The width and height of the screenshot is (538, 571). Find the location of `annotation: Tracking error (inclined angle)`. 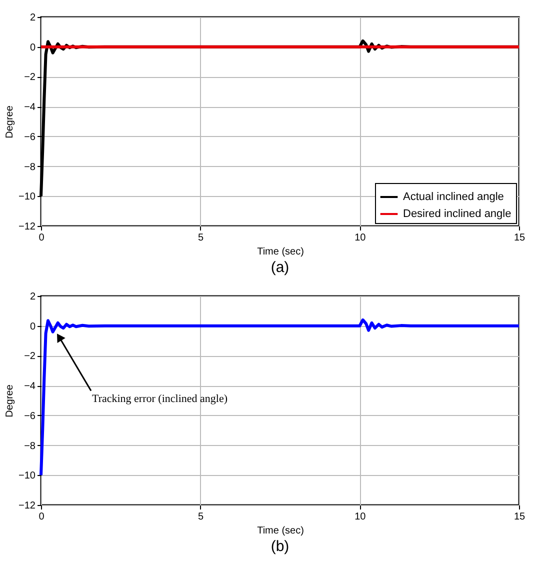

annotation: Tracking error (inclined angle) is located at coordinates (160, 399).